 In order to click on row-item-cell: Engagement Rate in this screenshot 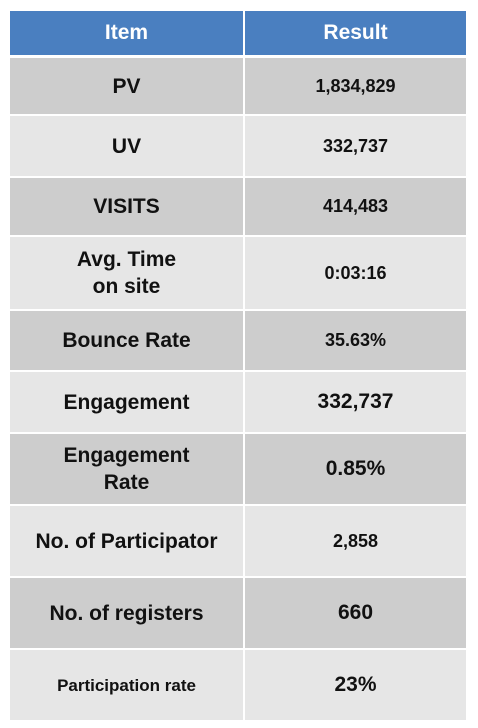, I will do `click(127, 469)`.